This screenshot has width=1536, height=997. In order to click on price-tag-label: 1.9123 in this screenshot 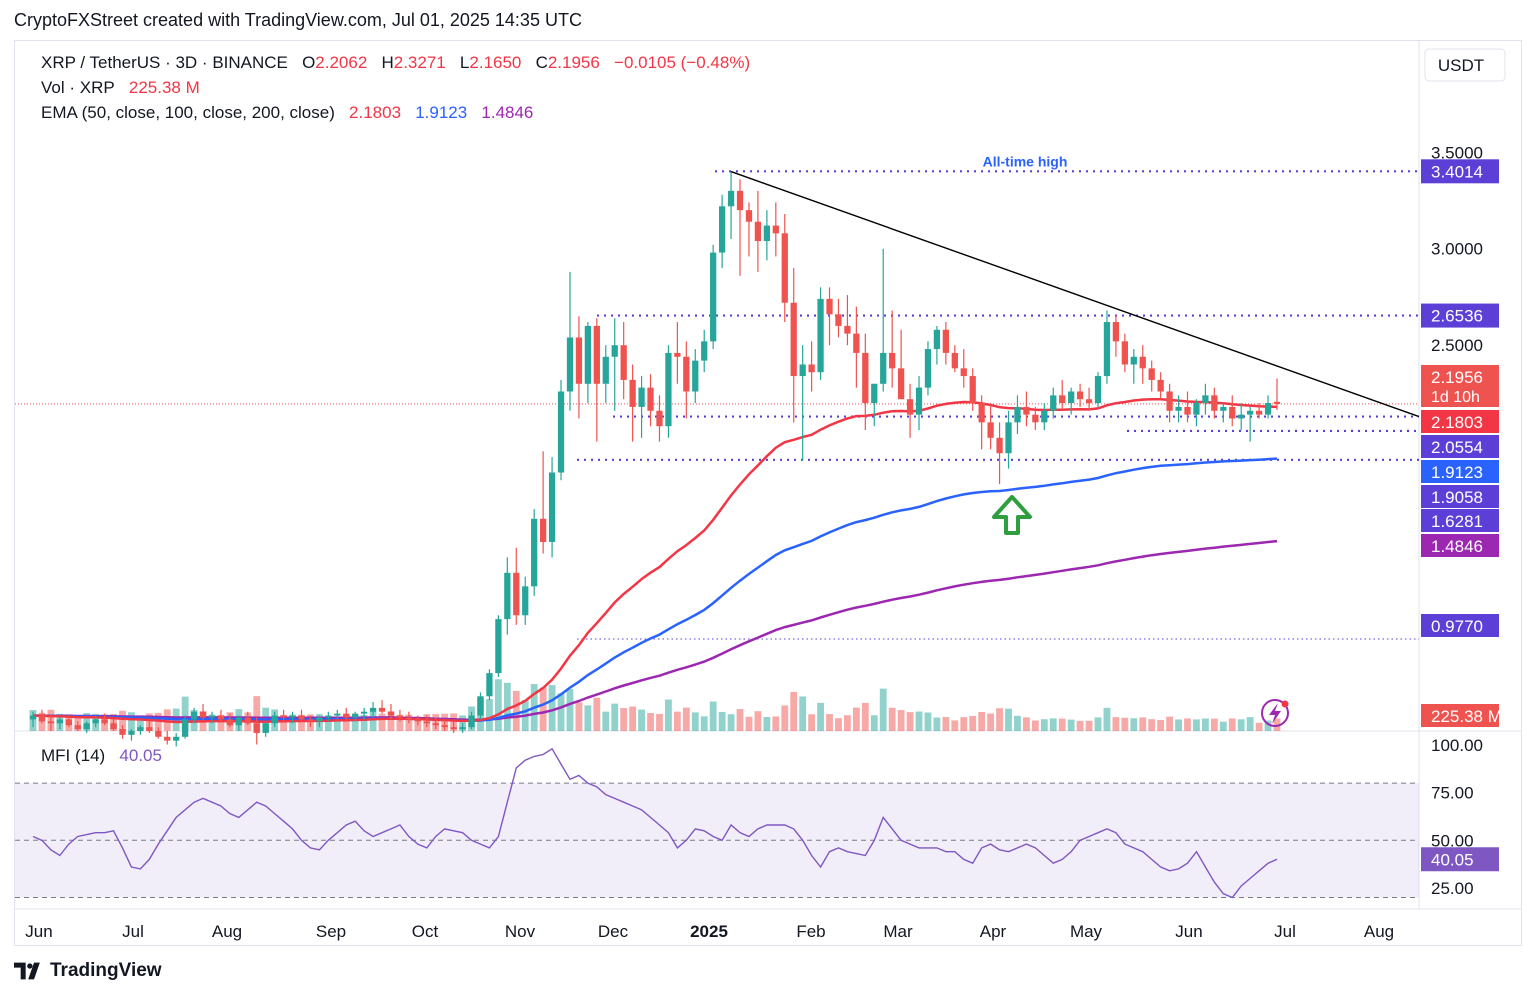, I will do `click(1457, 472)`.